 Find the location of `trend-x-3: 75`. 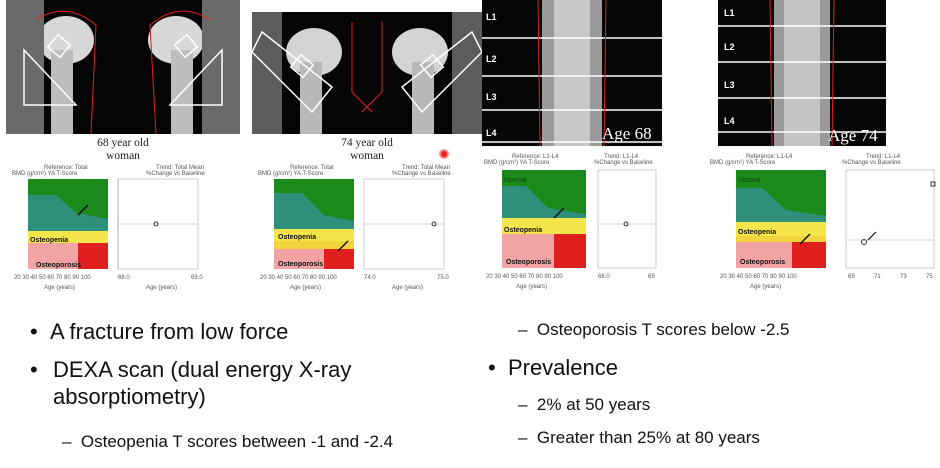

trend-x-3: 75 is located at coordinates (929, 277).